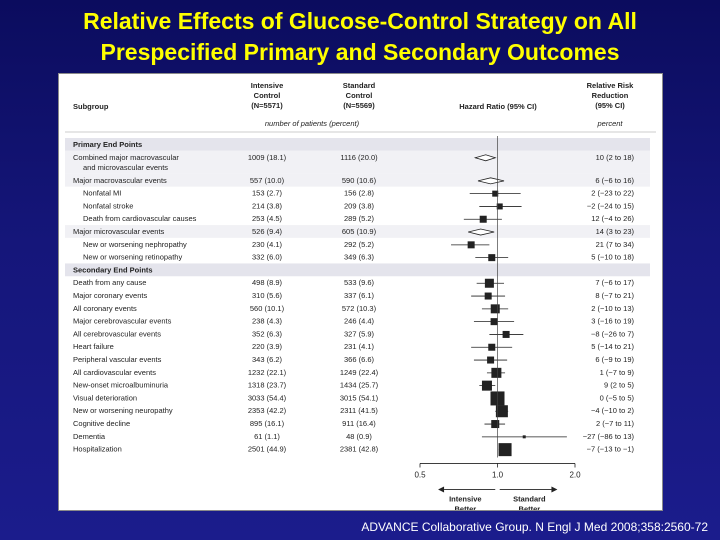 The width and height of the screenshot is (720, 540). I want to click on header-intensive: Intensive, so click(267, 85).